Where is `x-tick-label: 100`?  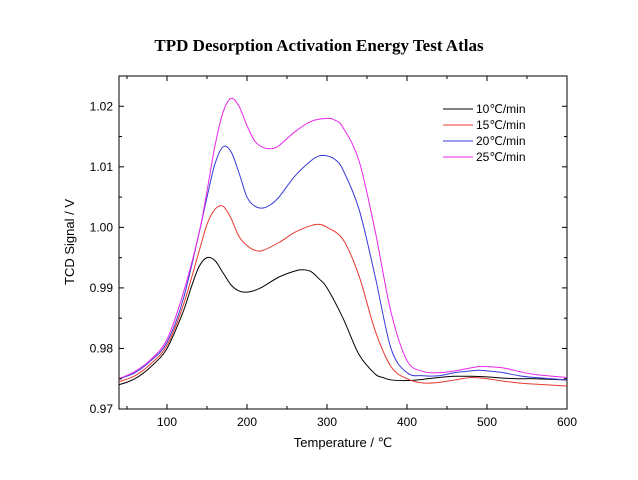 x-tick-label: 100 is located at coordinates (167, 422).